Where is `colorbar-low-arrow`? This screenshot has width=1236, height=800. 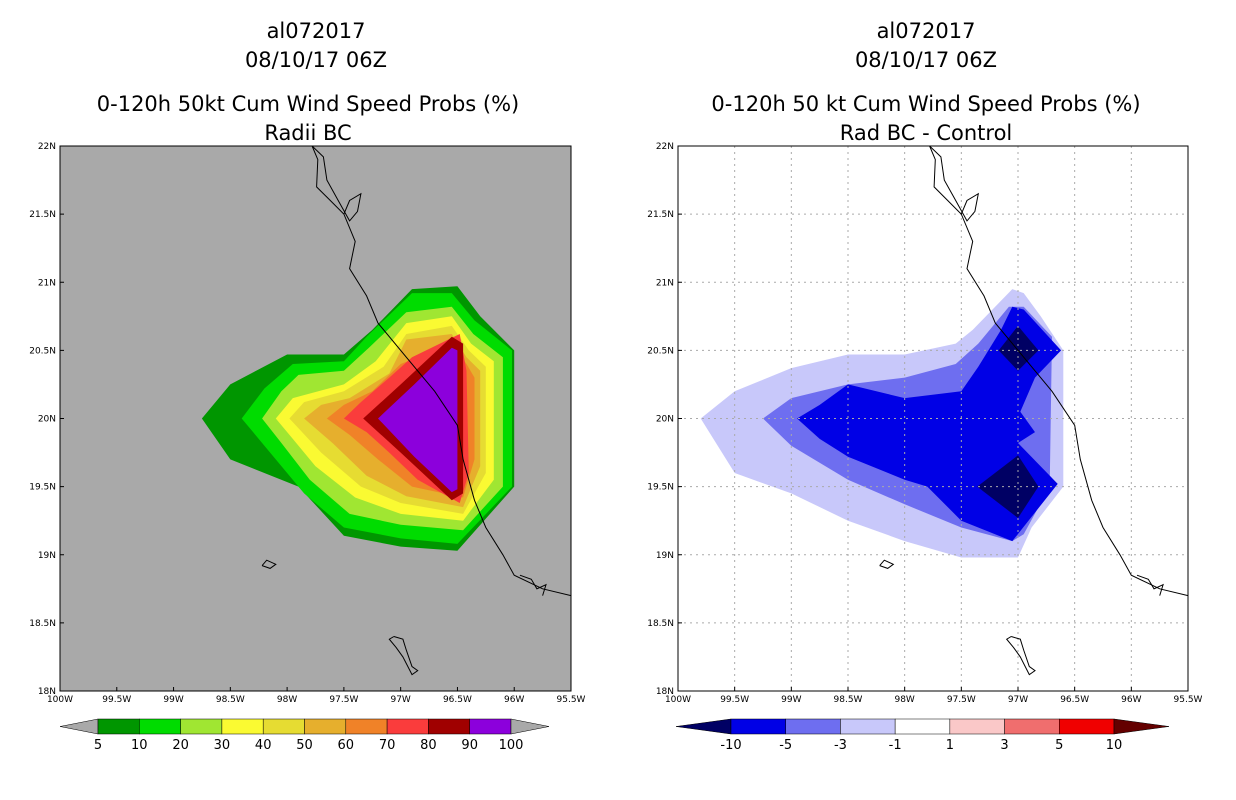 colorbar-low-arrow is located at coordinates (79, 726).